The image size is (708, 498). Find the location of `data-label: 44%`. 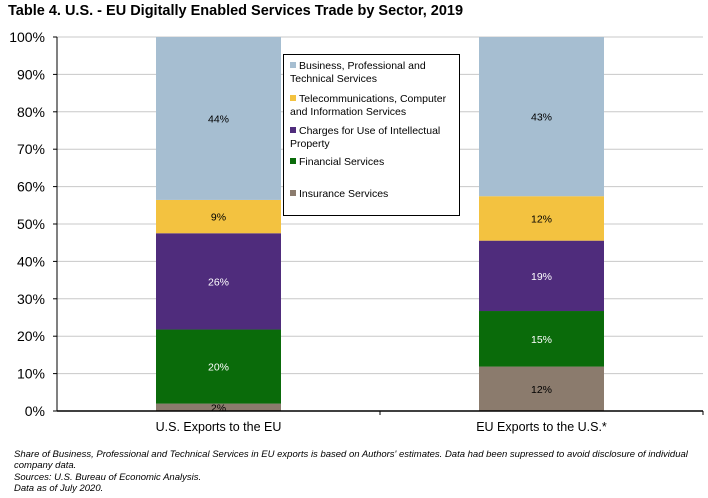

data-label: 44% is located at coordinates (218, 119).